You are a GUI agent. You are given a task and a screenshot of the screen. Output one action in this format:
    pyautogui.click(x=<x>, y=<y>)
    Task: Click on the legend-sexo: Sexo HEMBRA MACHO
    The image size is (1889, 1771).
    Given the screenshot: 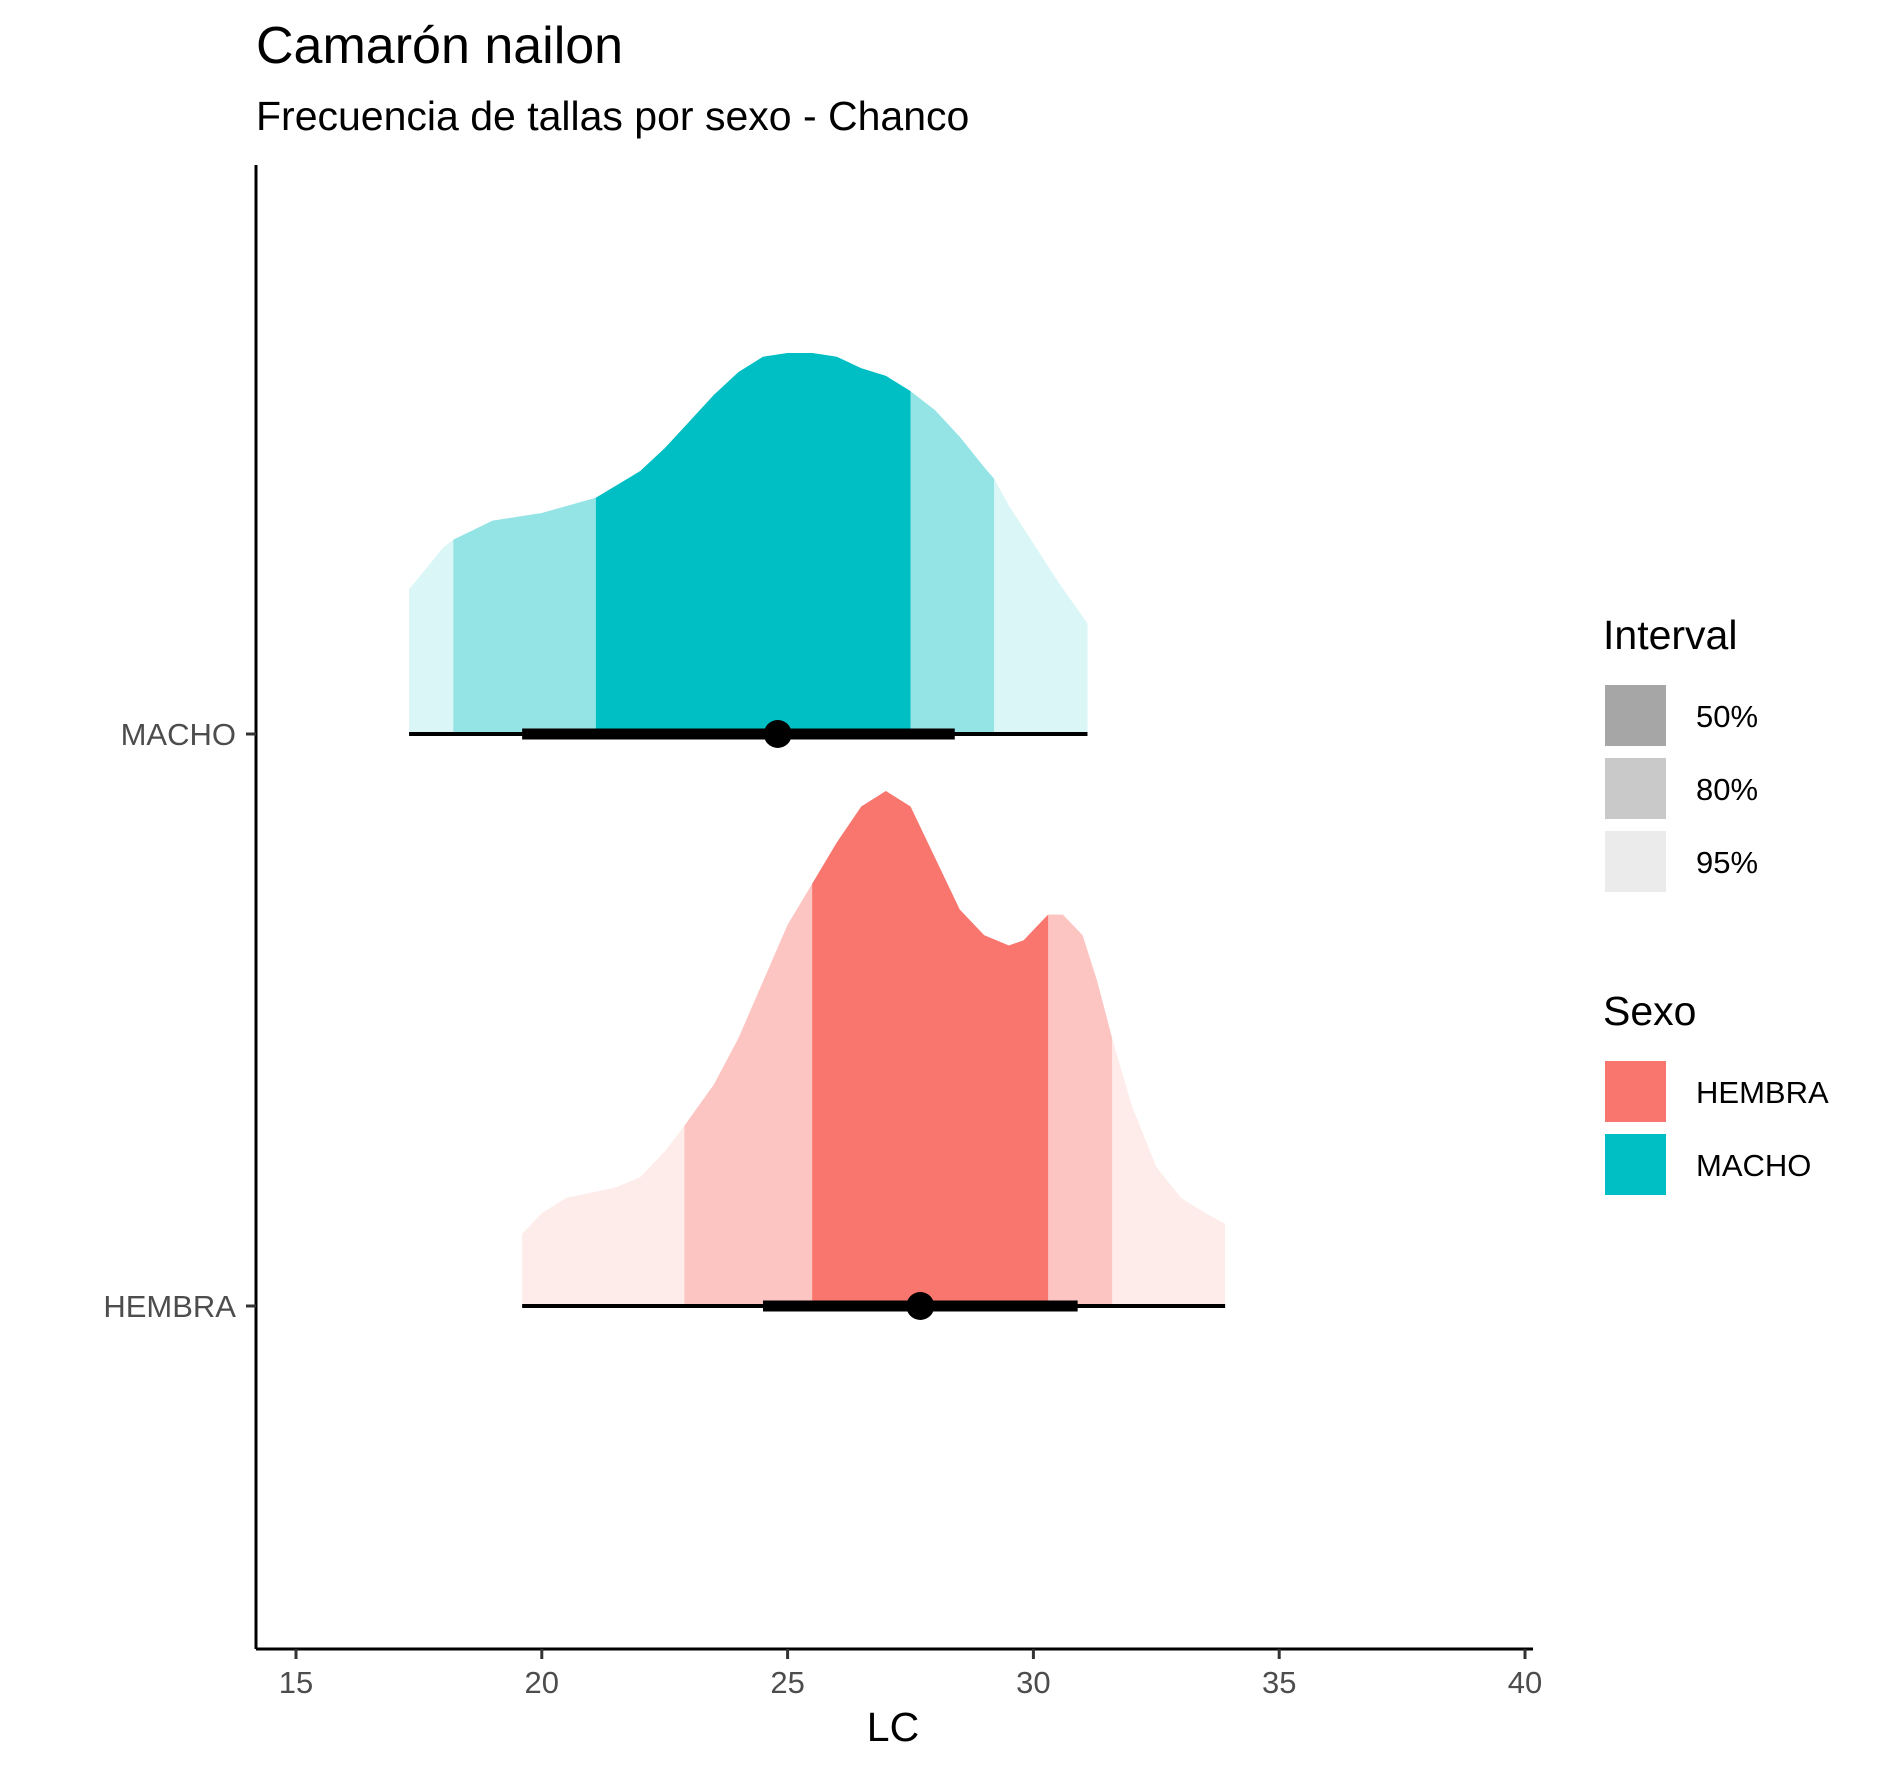 What is the action you would take?
    pyautogui.click(x=1716, y=1091)
    